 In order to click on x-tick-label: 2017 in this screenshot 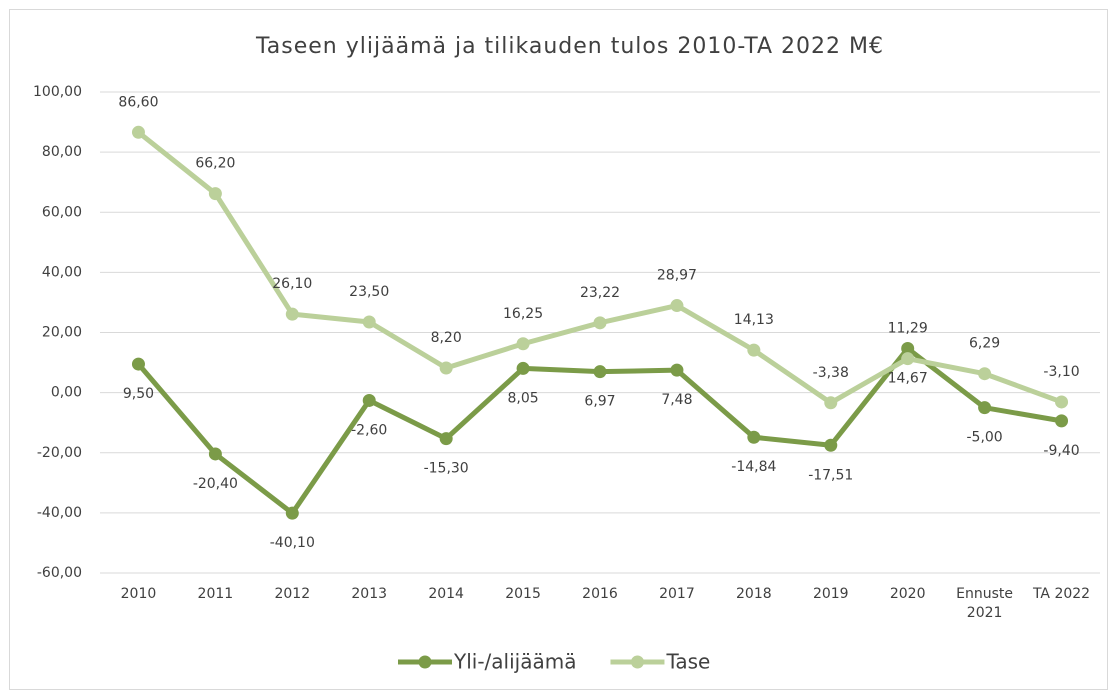, I will do `click(677, 594)`.